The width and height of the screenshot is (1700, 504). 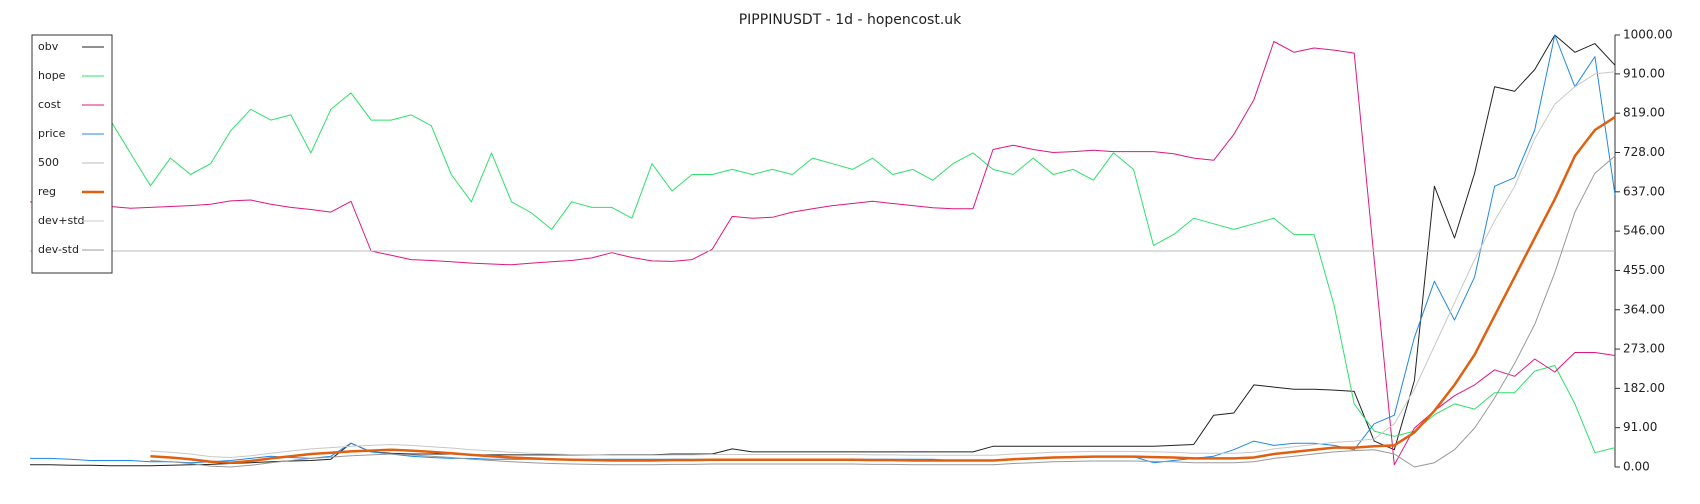 What do you see at coordinates (48, 46) in the screenshot?
I see `legend-label: obv` at bounding box center [48, 46].